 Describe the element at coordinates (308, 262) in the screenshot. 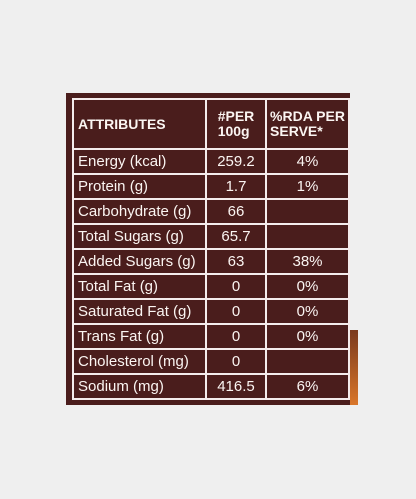

I see `value-cell: 38%` at that location.